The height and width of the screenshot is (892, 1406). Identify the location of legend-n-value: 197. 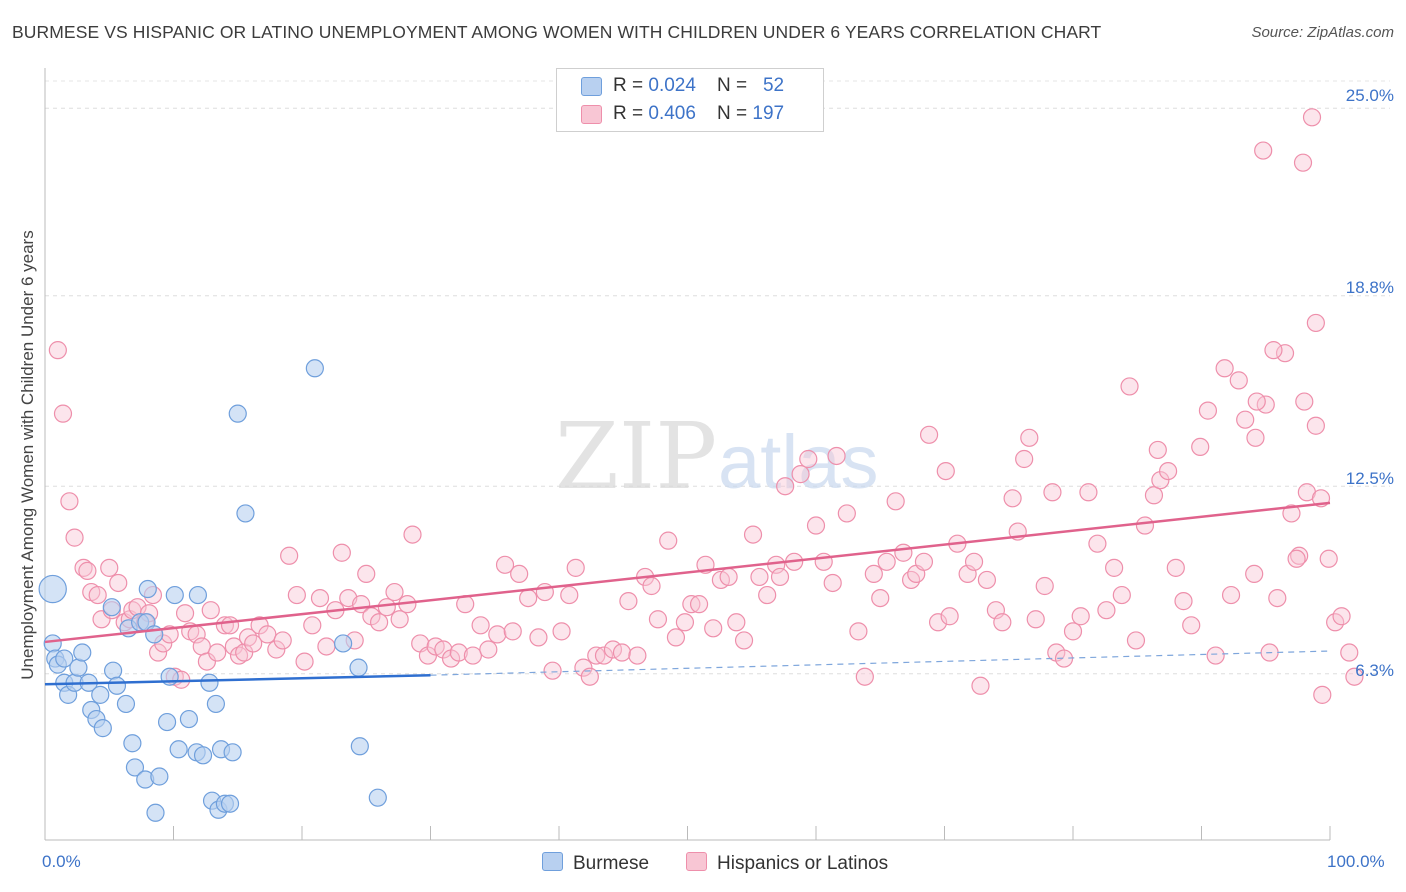
(768, 113).